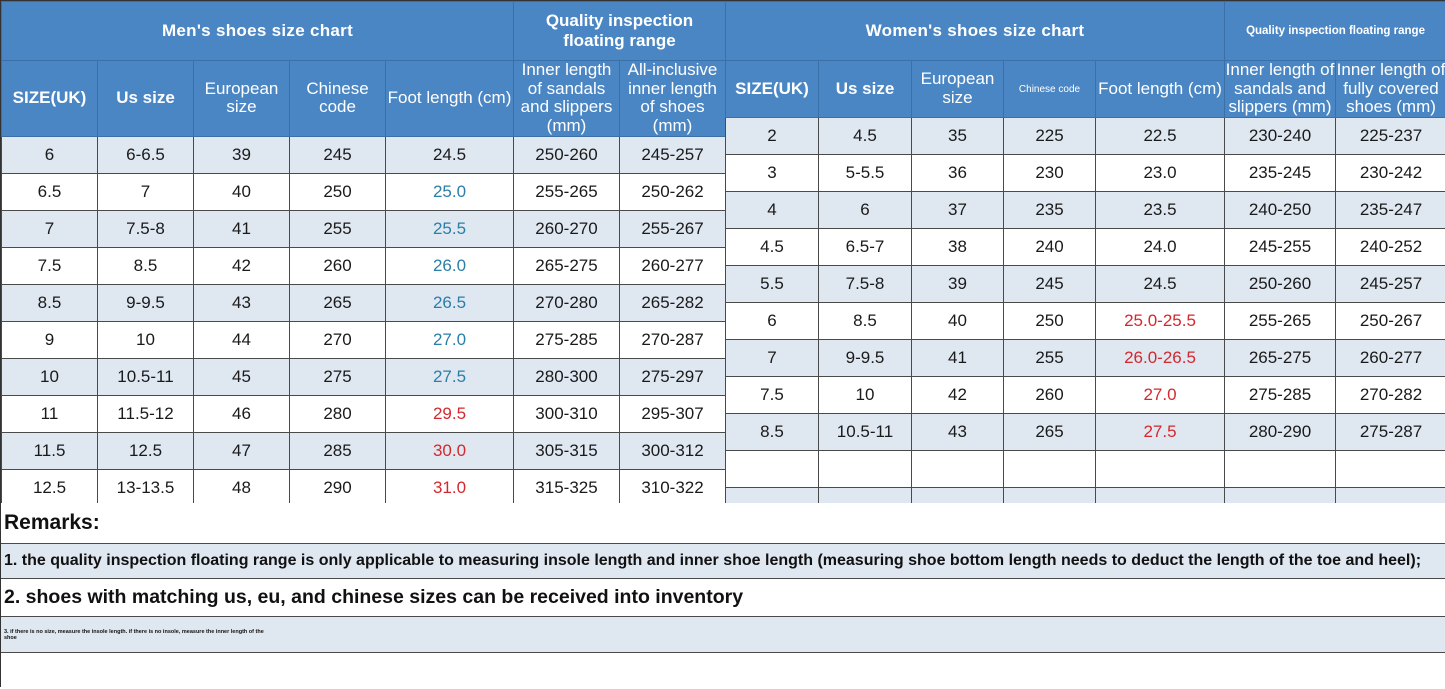  I want to click on men-cell: 43, so click(242, 302).